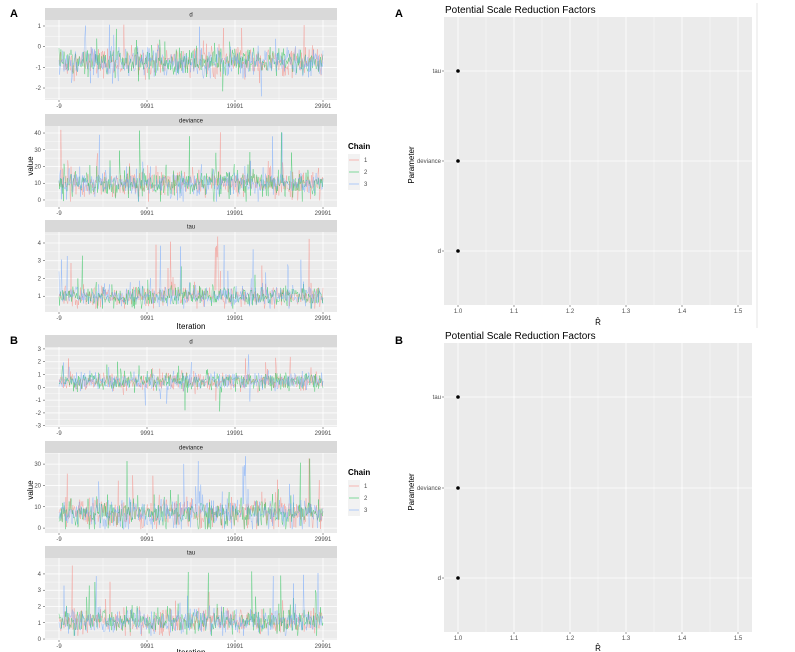 The image size is (795, 652). I want to click on panel-label-a-left: A, so click(14, 14).